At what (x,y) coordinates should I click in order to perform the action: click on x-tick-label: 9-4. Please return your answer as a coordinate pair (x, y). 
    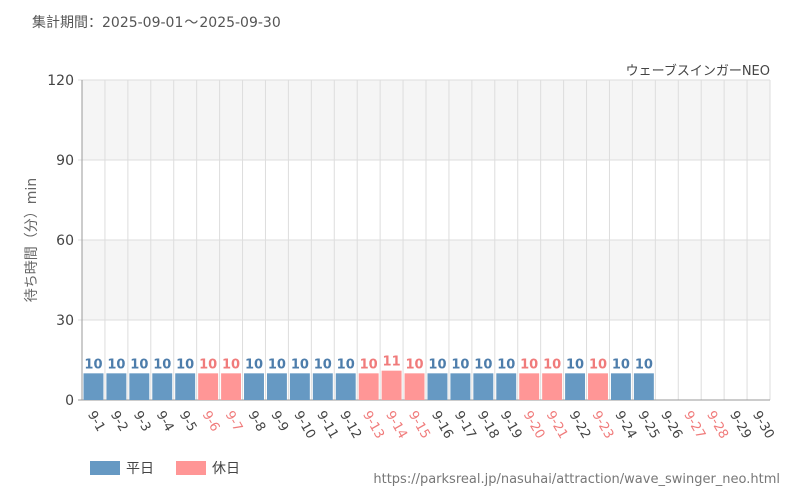
    Looking at the image, I should click on (165, 422).